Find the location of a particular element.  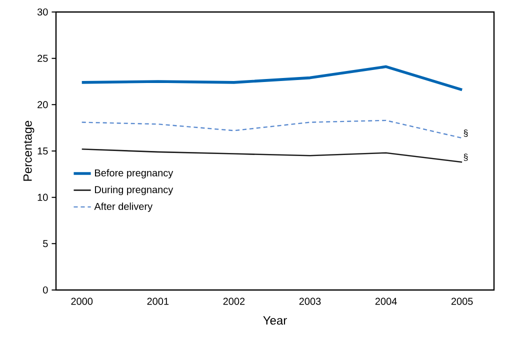

x-tick-label: 2004 is located at coordinates (386, 301).